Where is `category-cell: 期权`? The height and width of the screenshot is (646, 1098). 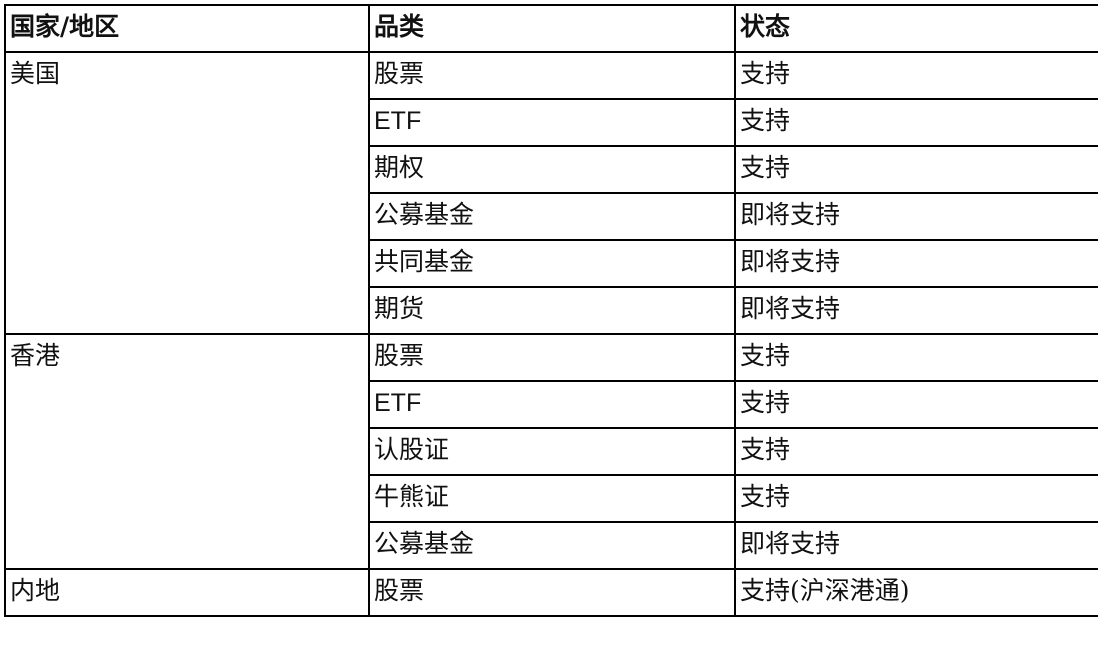 category-cell: 期权 is located at coordinates (552, 169).